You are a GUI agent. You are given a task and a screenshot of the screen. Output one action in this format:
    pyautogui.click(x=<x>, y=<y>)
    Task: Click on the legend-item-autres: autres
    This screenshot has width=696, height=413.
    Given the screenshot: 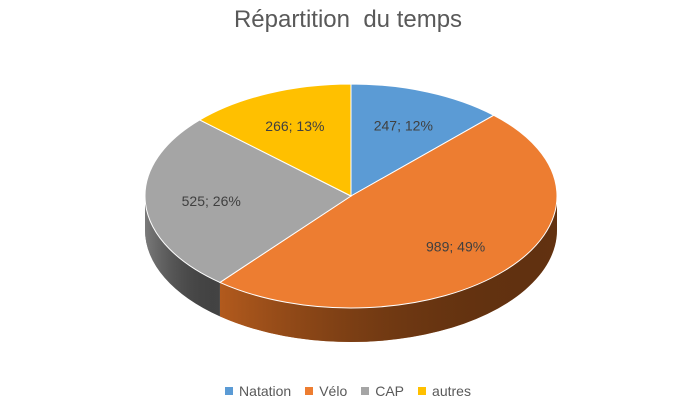 What is the action you would take?
    pyautogui.click(x=444, y=391)
    